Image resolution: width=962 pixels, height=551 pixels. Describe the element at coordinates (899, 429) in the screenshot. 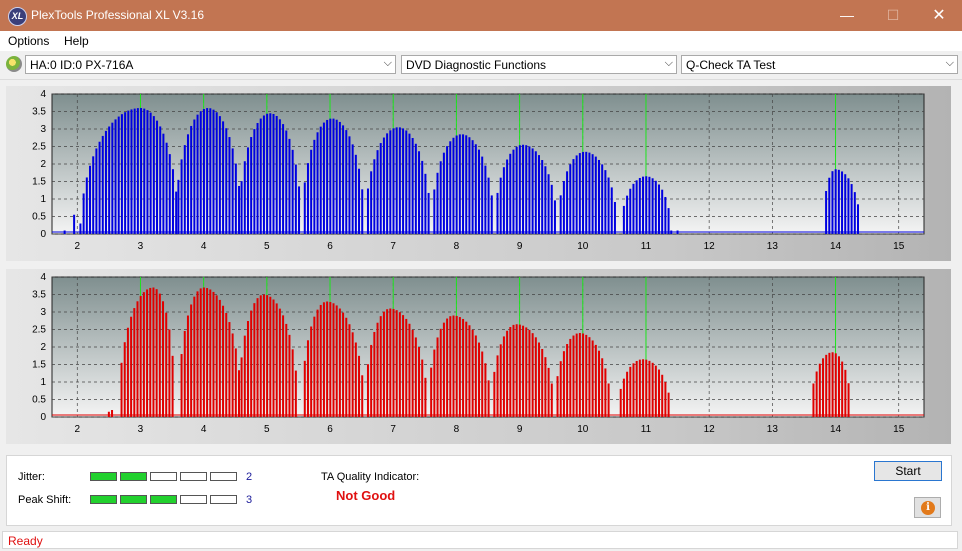

I see `x-tick-label: 15` at that location.